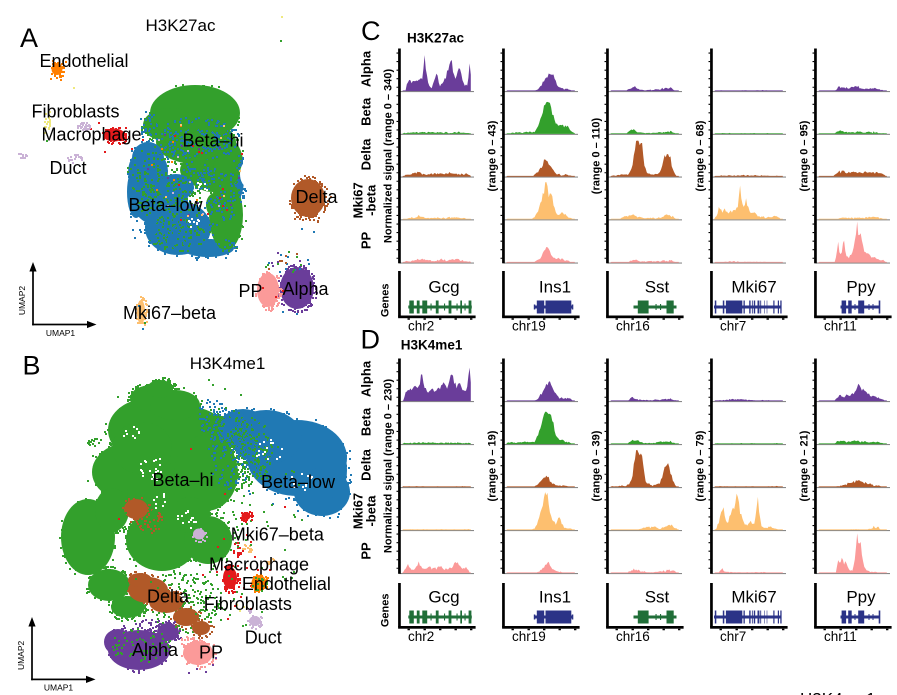  What do you see at coordinates (848, 692) in the screenshot?
I see `svg-text: H3K4me1 and` at bounding box center [848, 692].